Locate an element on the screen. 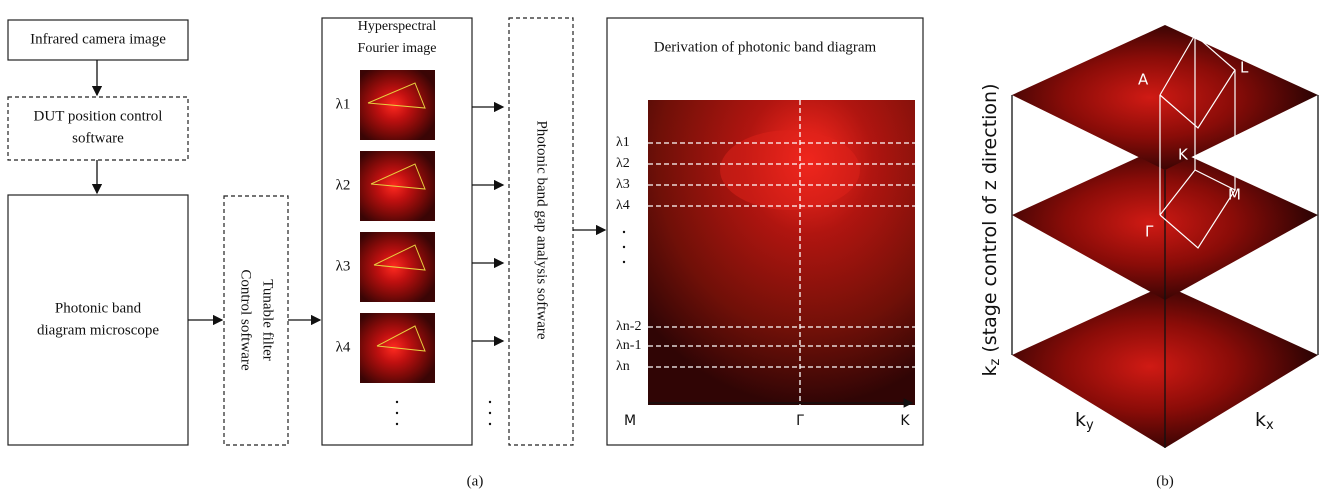 This screenshot has height=498, width=1325. k-axis-label: Γ is located at coordinates (800, 421).